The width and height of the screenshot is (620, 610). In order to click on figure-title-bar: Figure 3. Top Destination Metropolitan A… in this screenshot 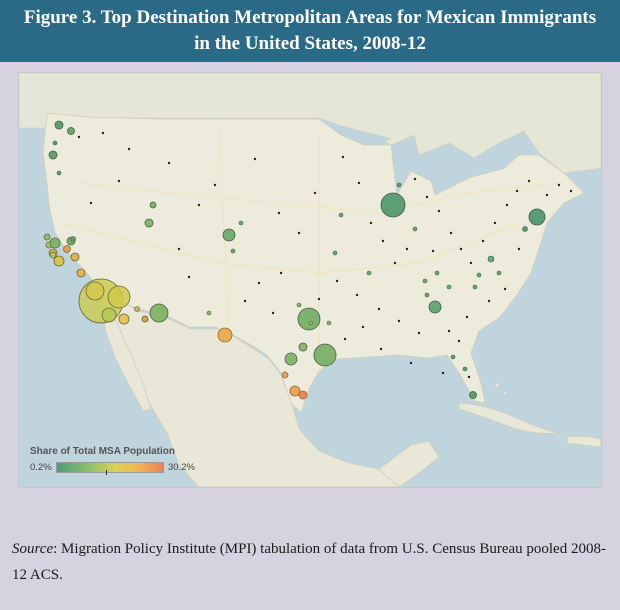, I will do `click(310, 31)`.